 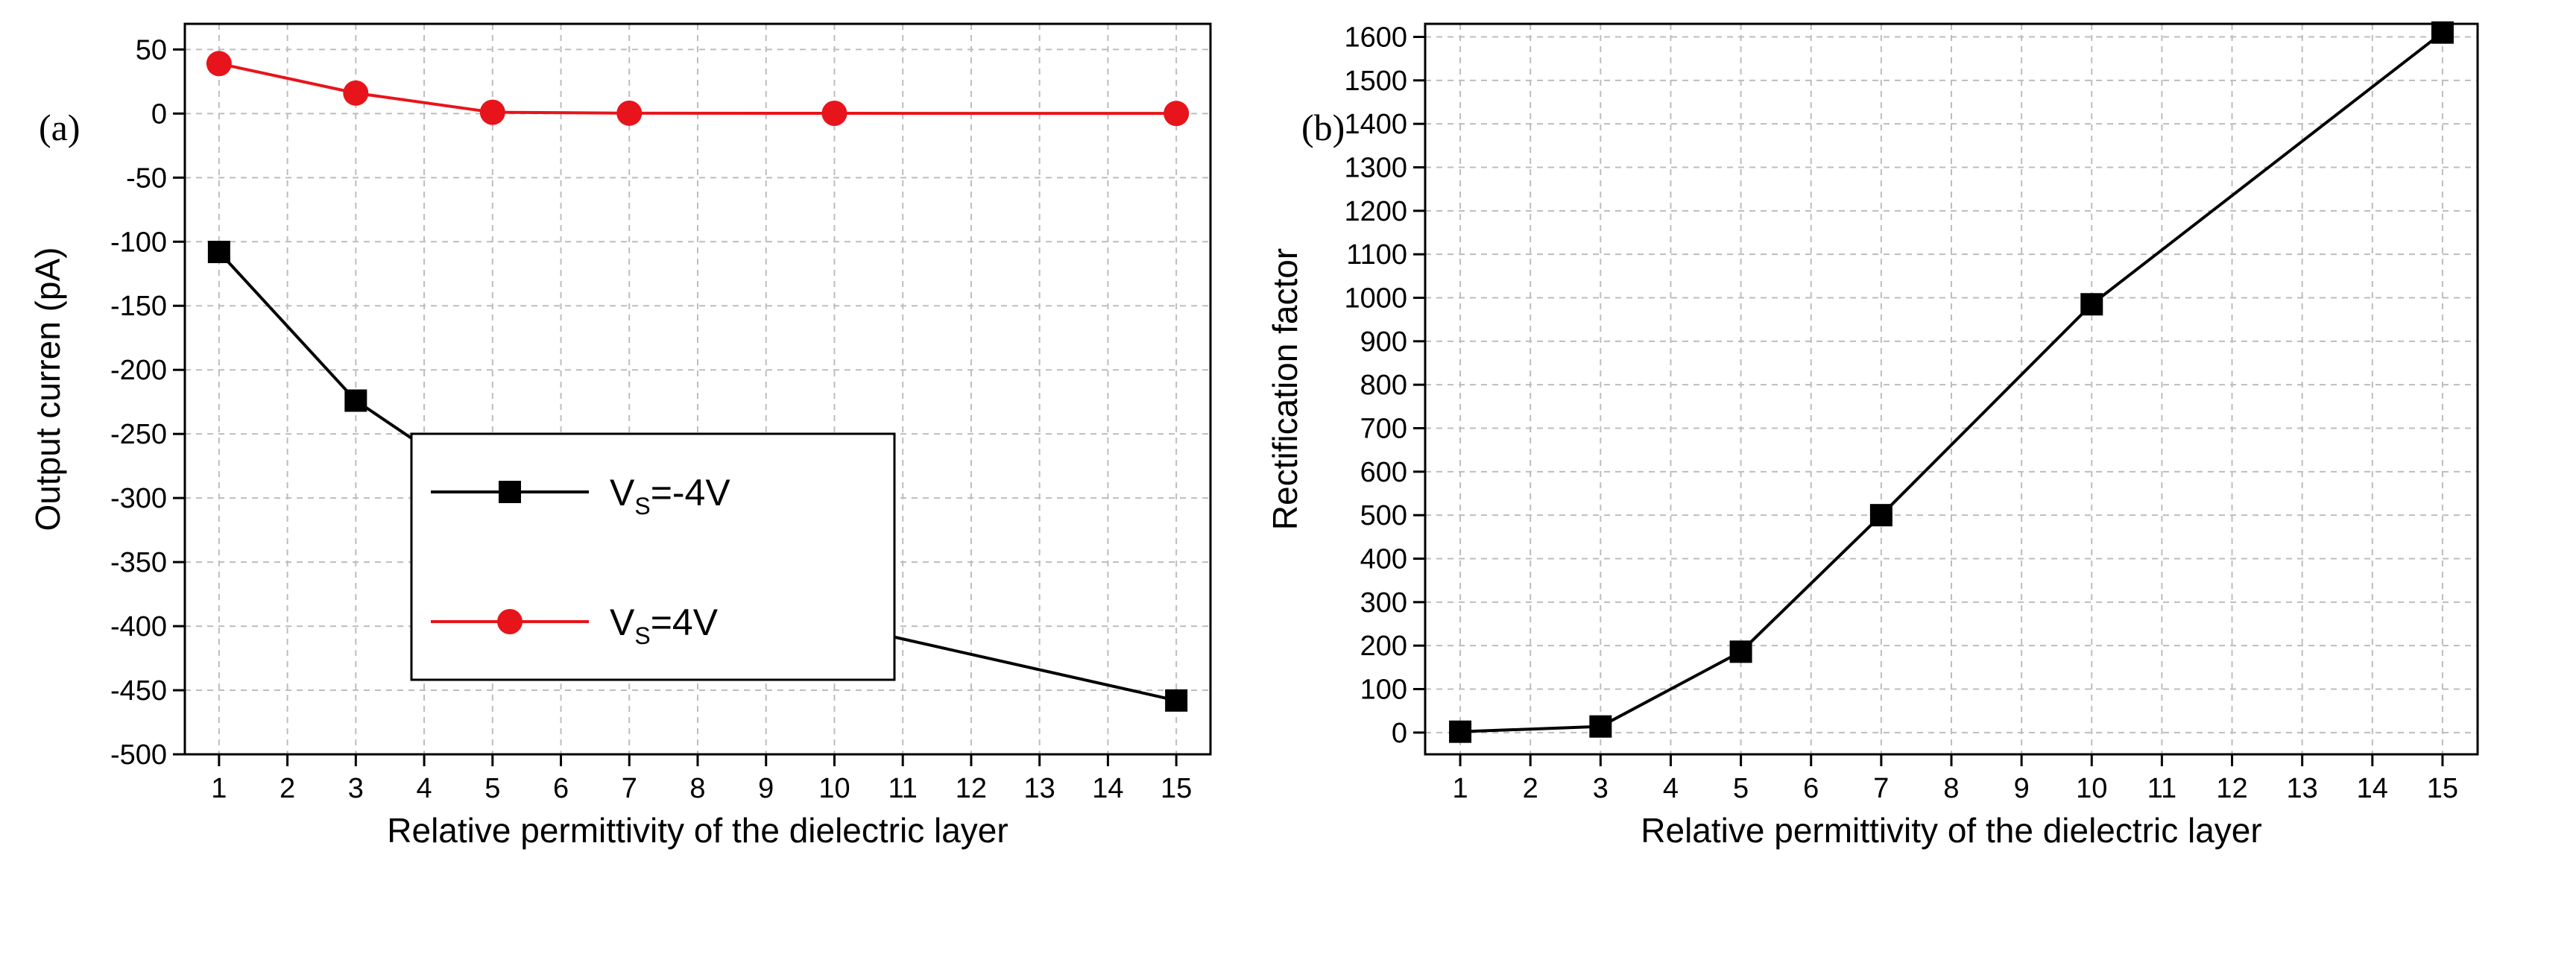 I want to click on legend-label-vs-4v: VS=4V, so click(x=664, y=625).